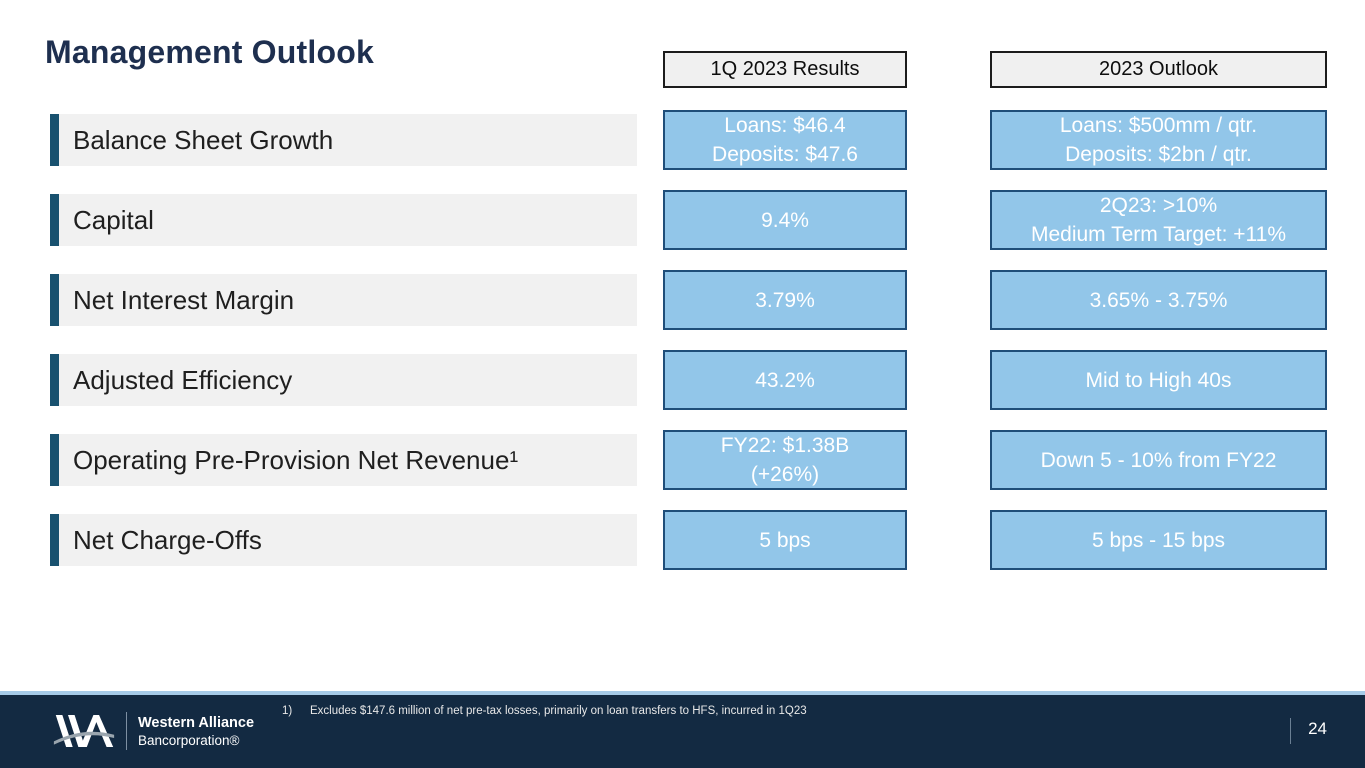 This screenshot has height=768, width=1365. What do you see at coordinates (84, 731) in the screenshot?
I see `wa-monogram-icon` at bounding box center [84, 731].